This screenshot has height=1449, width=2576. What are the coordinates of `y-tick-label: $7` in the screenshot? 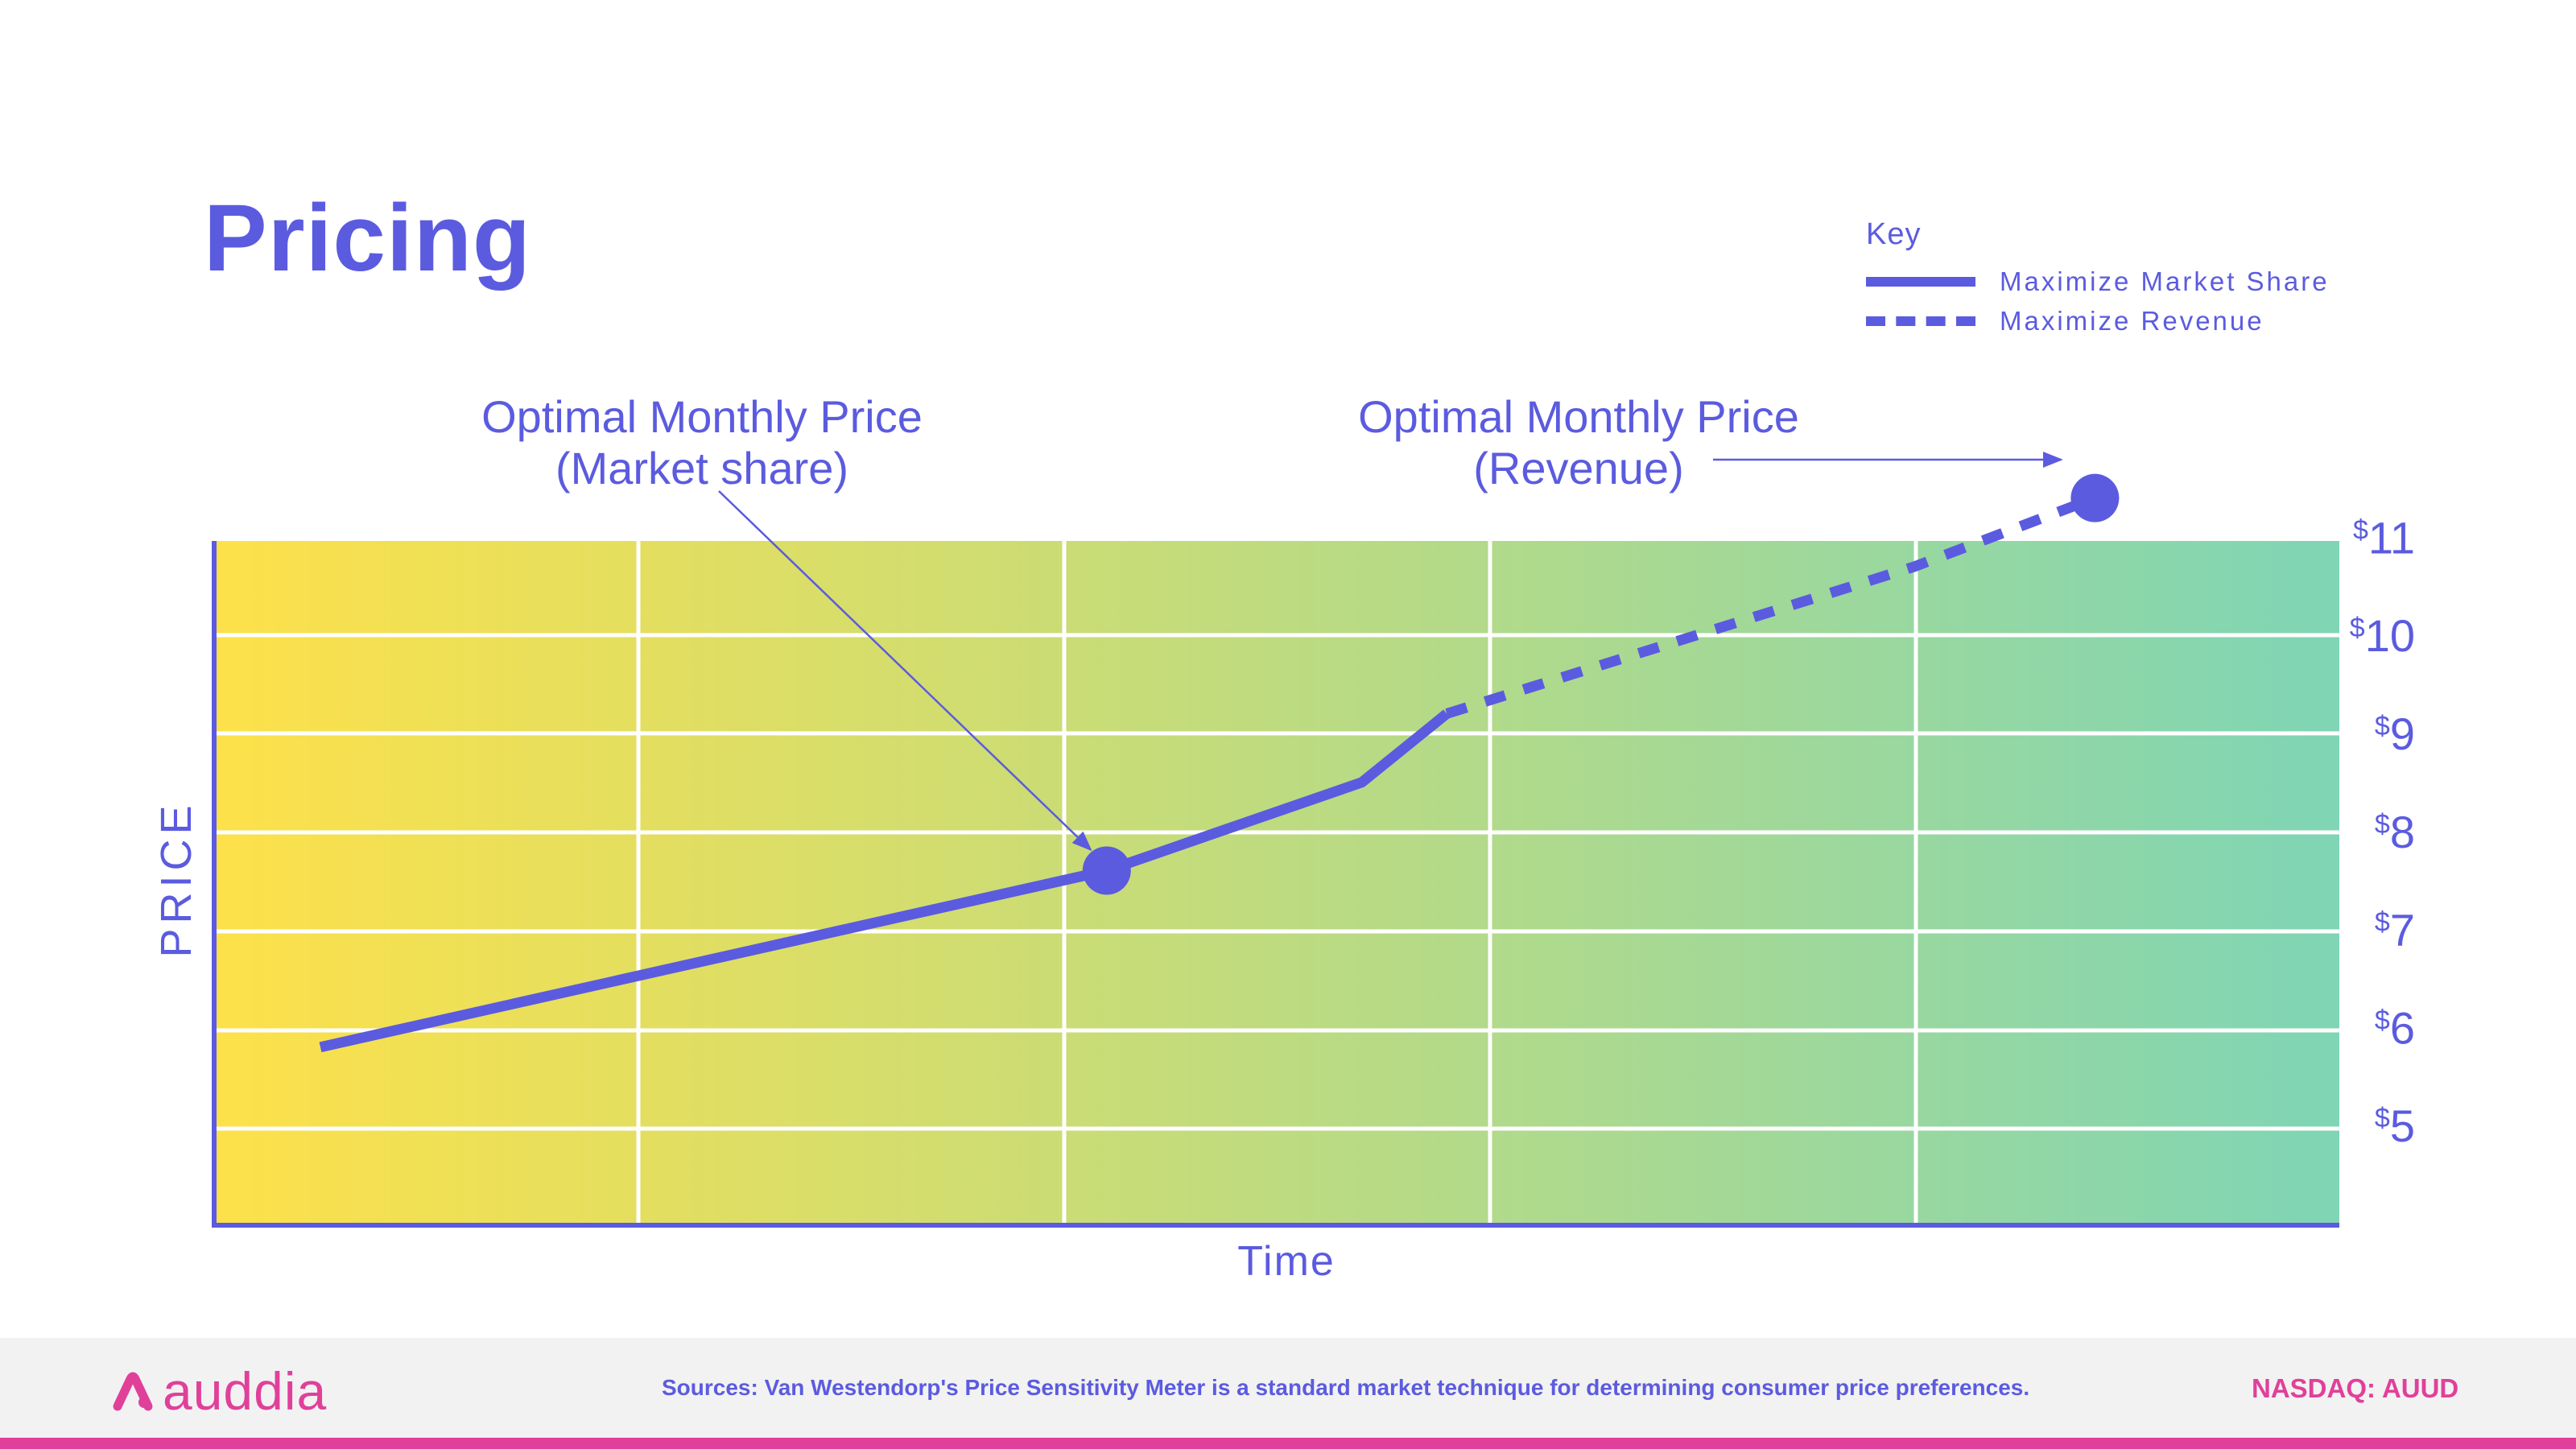 It's located at (2395, 930).